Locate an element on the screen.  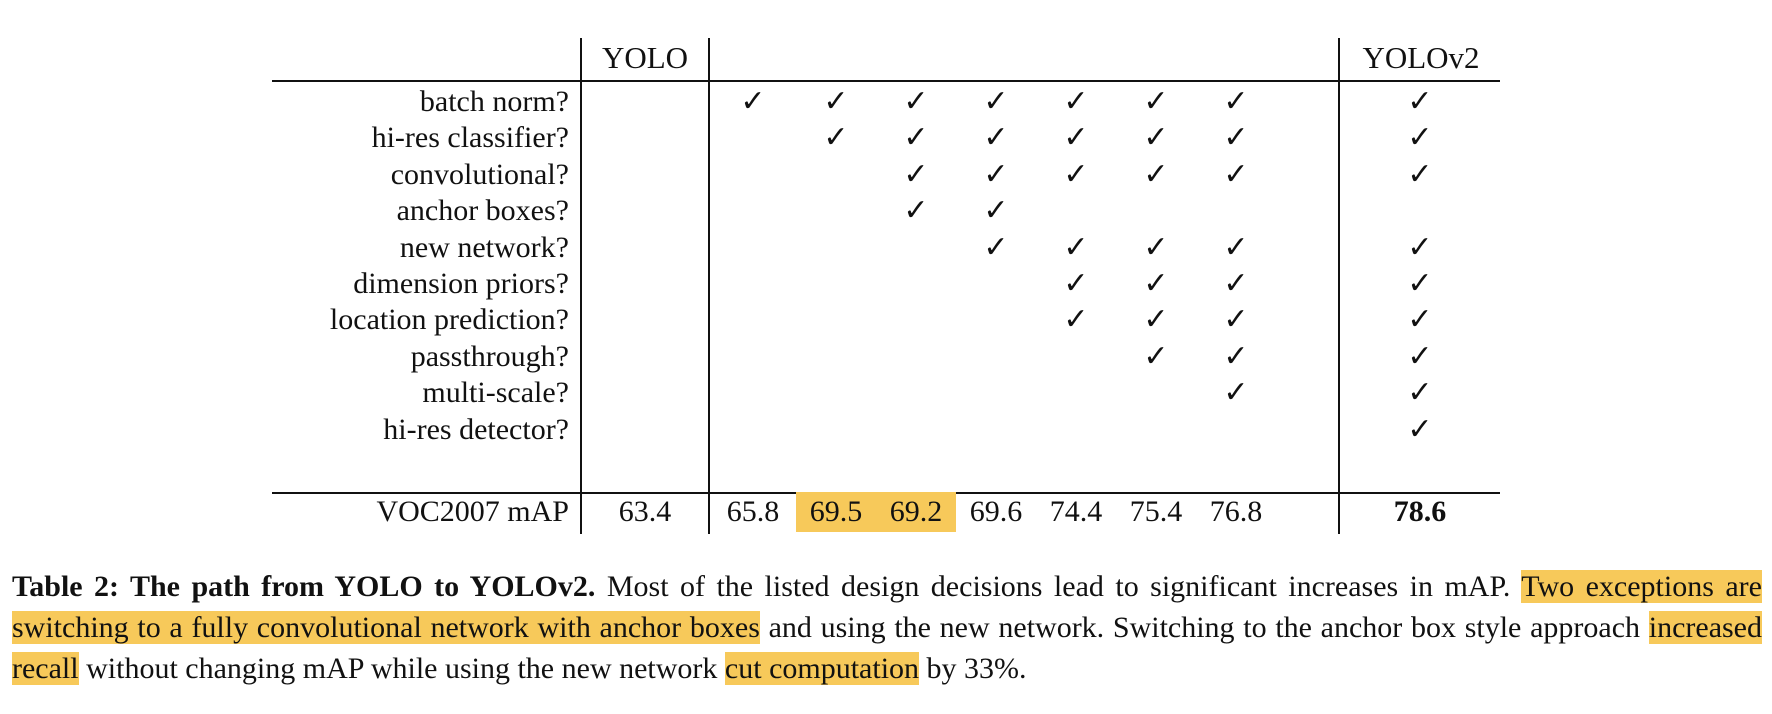
map-value: 76.8 is located at coordinates (1236, 511).